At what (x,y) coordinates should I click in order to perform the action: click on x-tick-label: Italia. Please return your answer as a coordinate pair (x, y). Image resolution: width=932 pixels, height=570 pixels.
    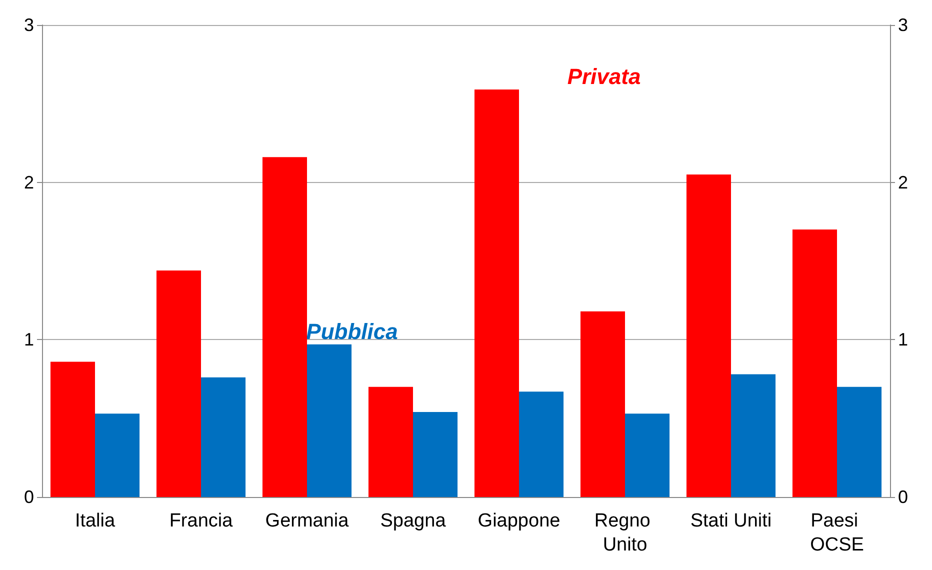
    Looking at the image, I should click on (95, 521).